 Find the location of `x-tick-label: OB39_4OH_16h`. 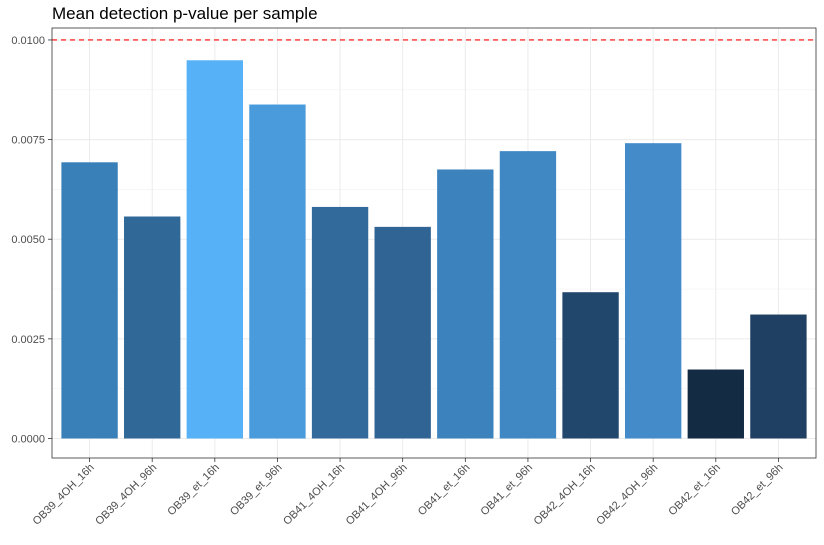

x-tick-label: OB39_4OH_16h is located at coordinates (64, 495).